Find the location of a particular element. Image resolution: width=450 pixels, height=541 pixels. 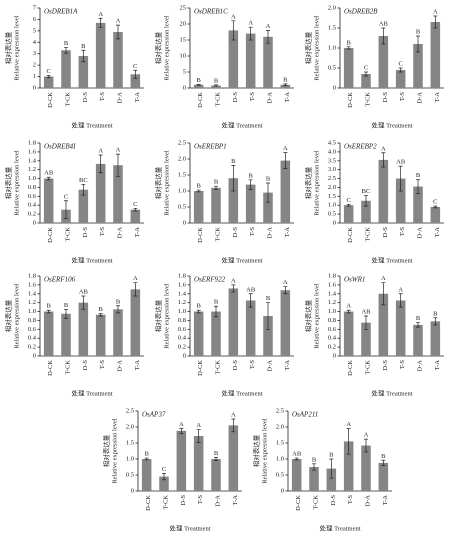

y-tick-label: 0.2 is located at coordinates (32, 347).